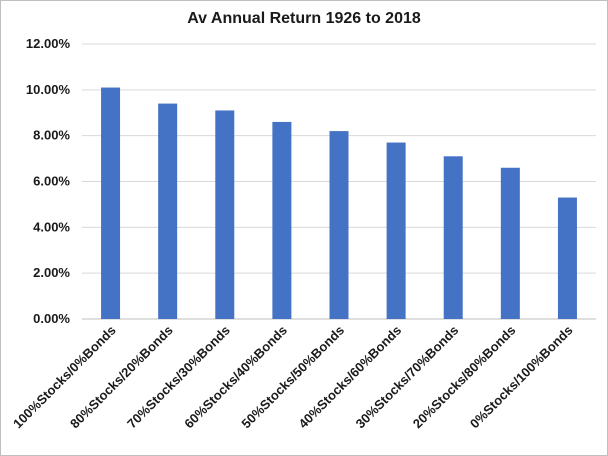  What do you see at coordinates (51, 226) in the screenshot?
I see `y-tick-label: 4.00%` at bounding box center [51, 226].